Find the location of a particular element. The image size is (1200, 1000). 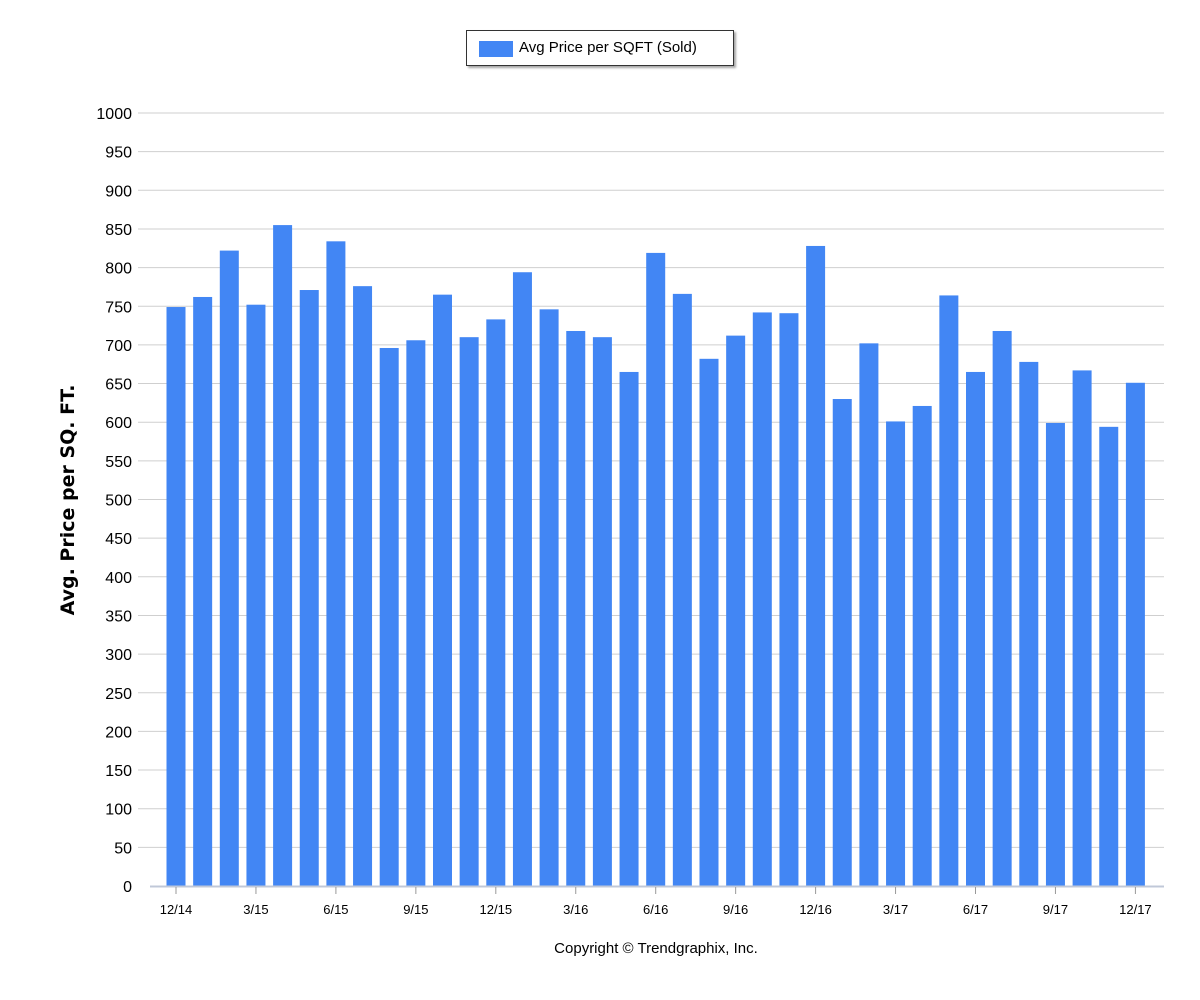

x-tick-label: 3/15 is located at coordinates (255, 909).